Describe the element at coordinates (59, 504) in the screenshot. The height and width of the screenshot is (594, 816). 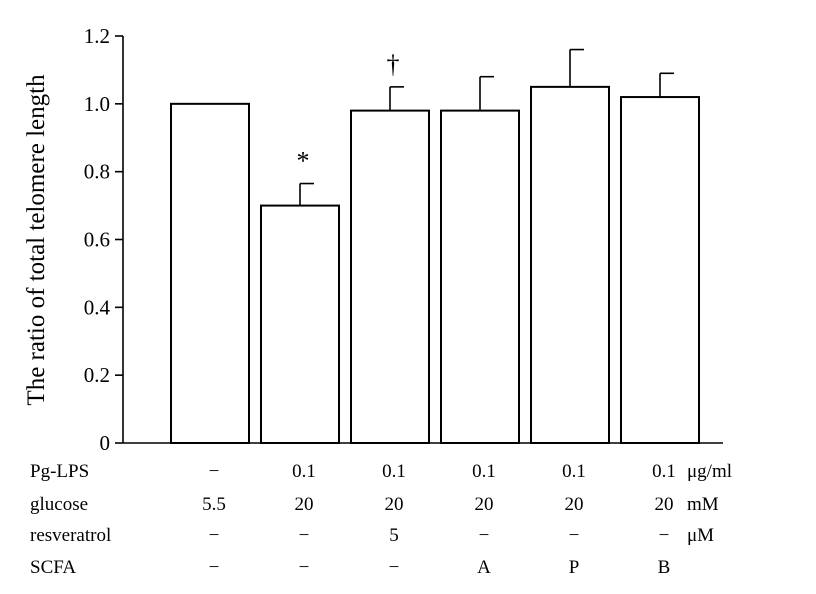
I see `condition-label: glucose` at that location.